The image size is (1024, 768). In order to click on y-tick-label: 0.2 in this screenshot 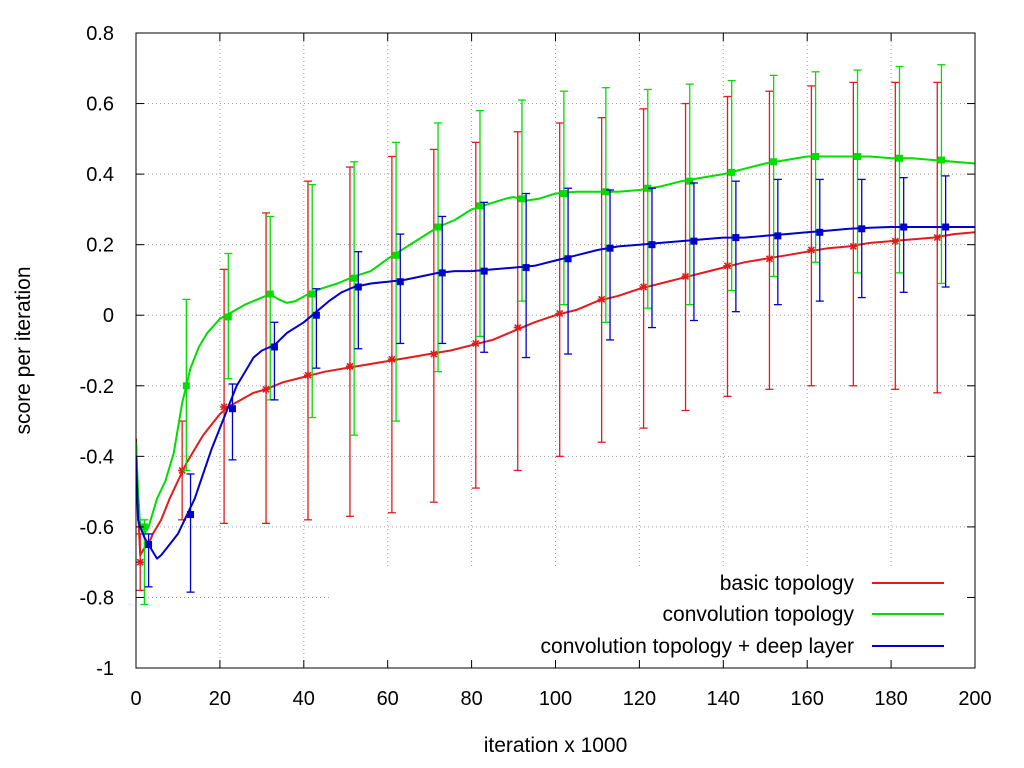, I will do `click(100, 246)`.